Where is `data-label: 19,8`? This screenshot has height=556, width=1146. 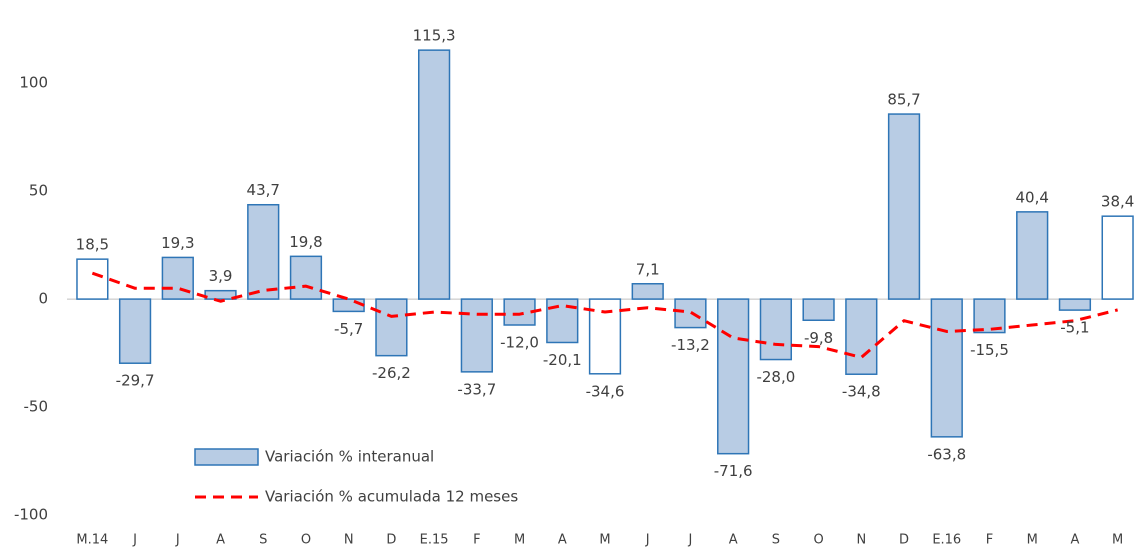 data-label: 19,8 is located at coordinates (305, 242).